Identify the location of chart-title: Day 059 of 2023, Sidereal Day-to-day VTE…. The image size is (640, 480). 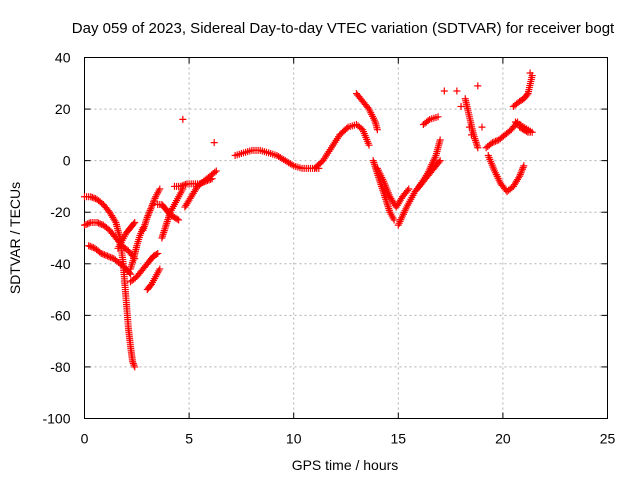
(343, 28).